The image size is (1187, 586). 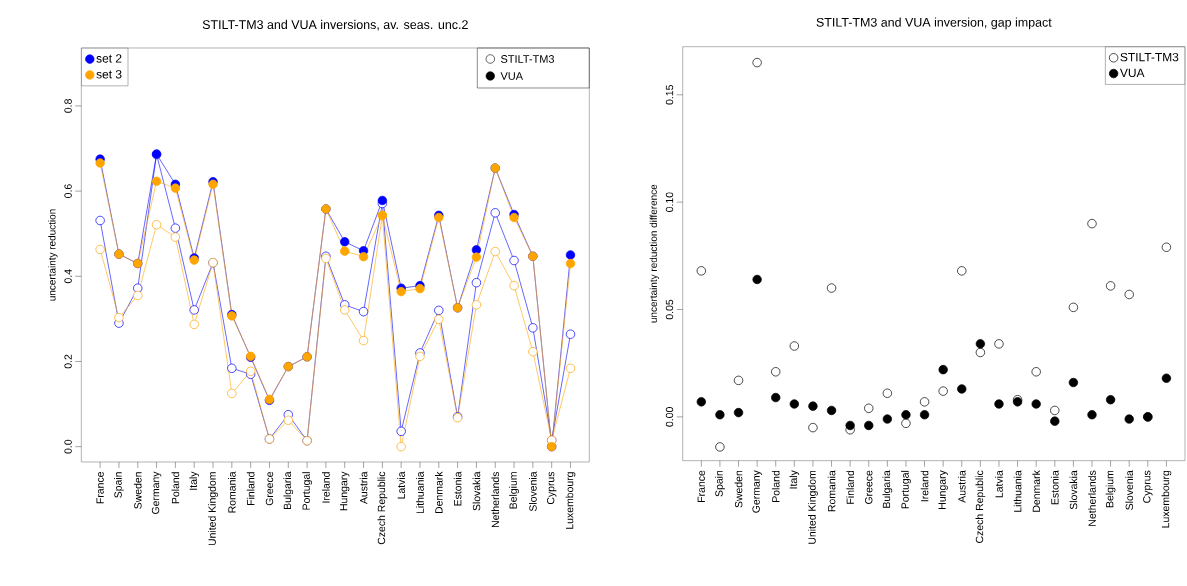 I want to click on y-tick-label: 0.8, so click(x=68, y=106).